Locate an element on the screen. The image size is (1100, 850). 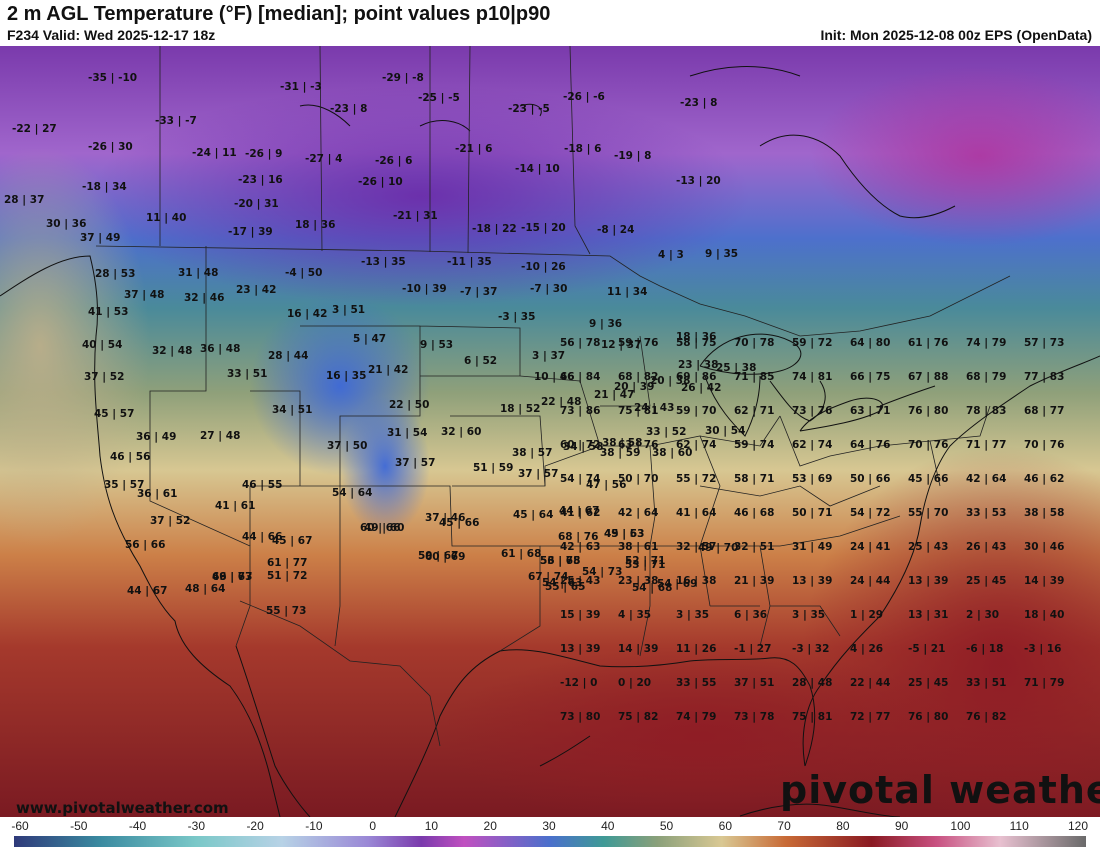
point-value-label: 13 | 39 is located at coordinates (580, 649).